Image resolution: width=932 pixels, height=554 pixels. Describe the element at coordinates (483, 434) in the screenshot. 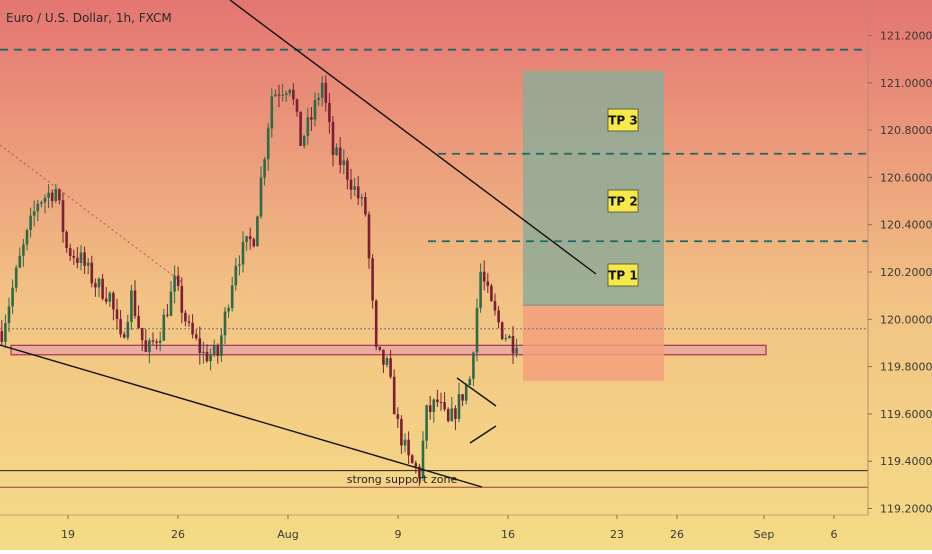

I see `pennant-lower` at that location.